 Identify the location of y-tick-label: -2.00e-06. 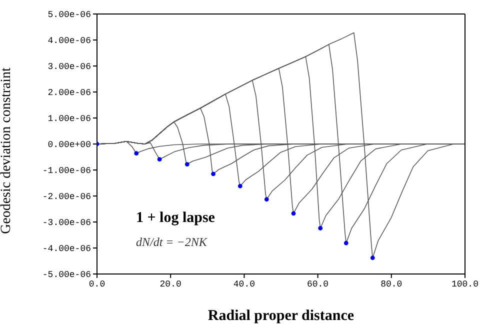
(66, 197).